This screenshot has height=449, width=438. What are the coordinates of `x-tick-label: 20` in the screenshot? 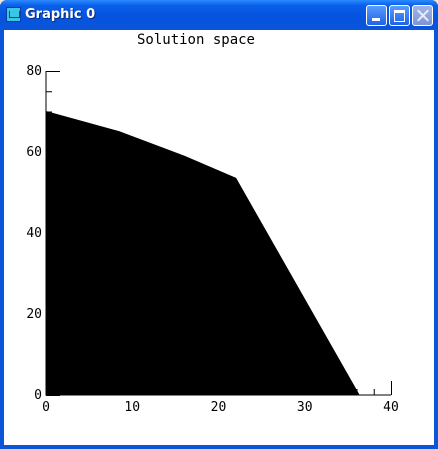 It's located at (219, 407).